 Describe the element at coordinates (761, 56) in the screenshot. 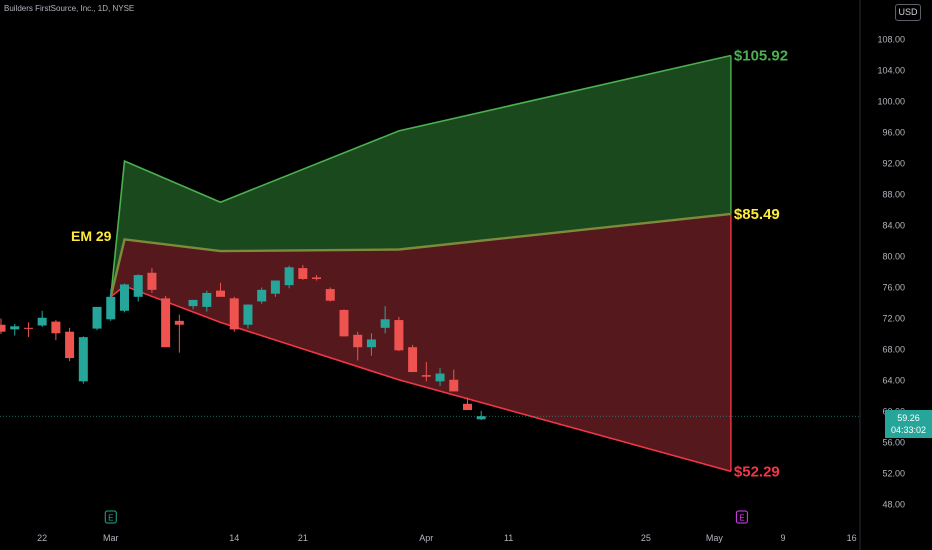

I see `band-label-upper: $105.92` at that location.